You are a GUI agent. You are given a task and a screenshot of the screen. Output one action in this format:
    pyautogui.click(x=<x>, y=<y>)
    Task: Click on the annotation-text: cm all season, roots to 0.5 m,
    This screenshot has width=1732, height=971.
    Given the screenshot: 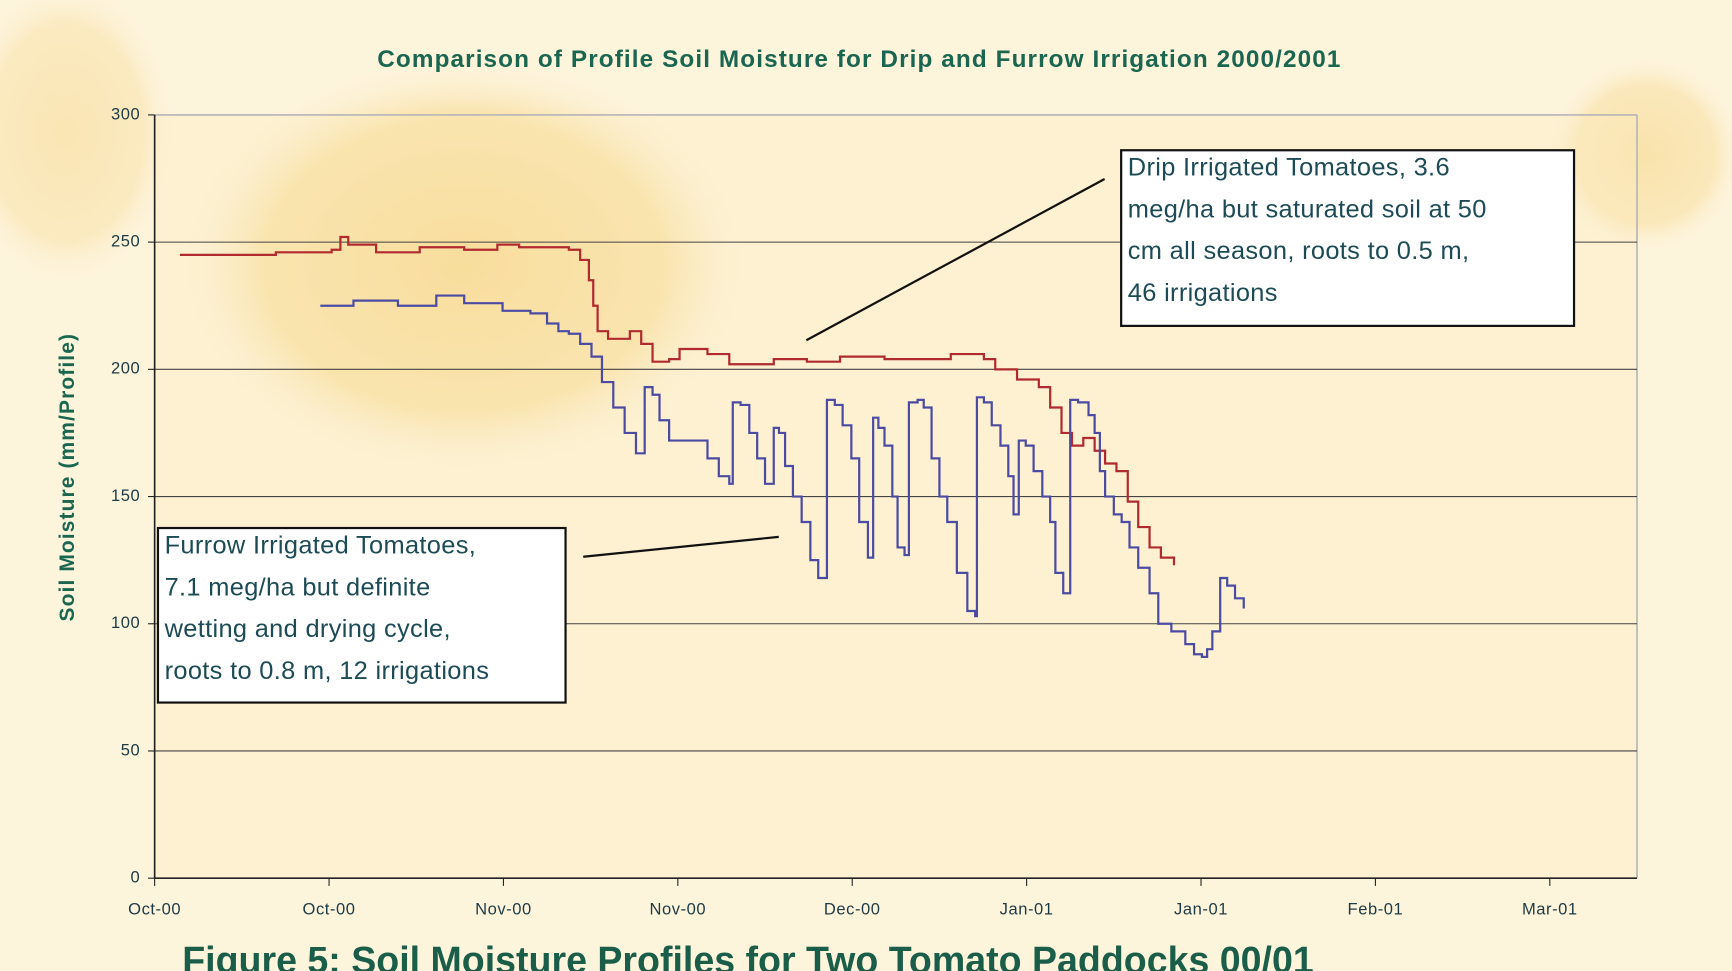 What is the action you would take?
    pyautogui.click(x=1299, y=251)
    